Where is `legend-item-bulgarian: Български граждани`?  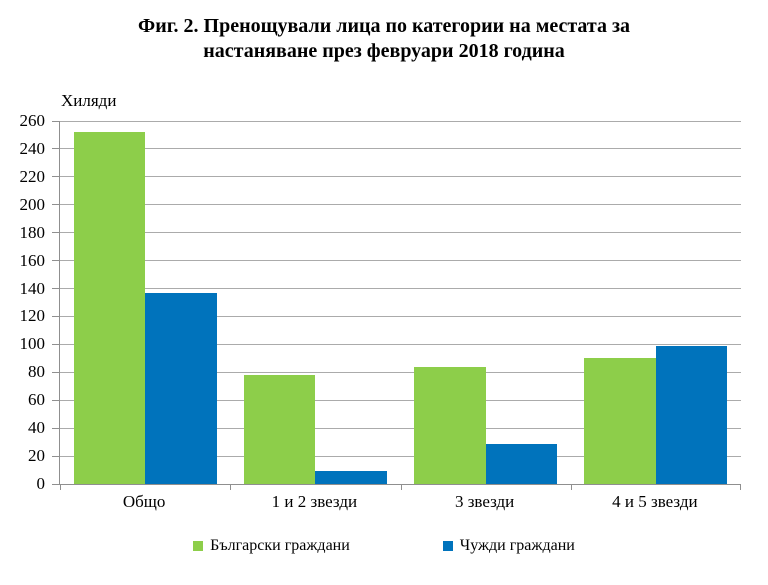
legend-item-bulgarian: Български граждани is located at coordinates (271, 546).